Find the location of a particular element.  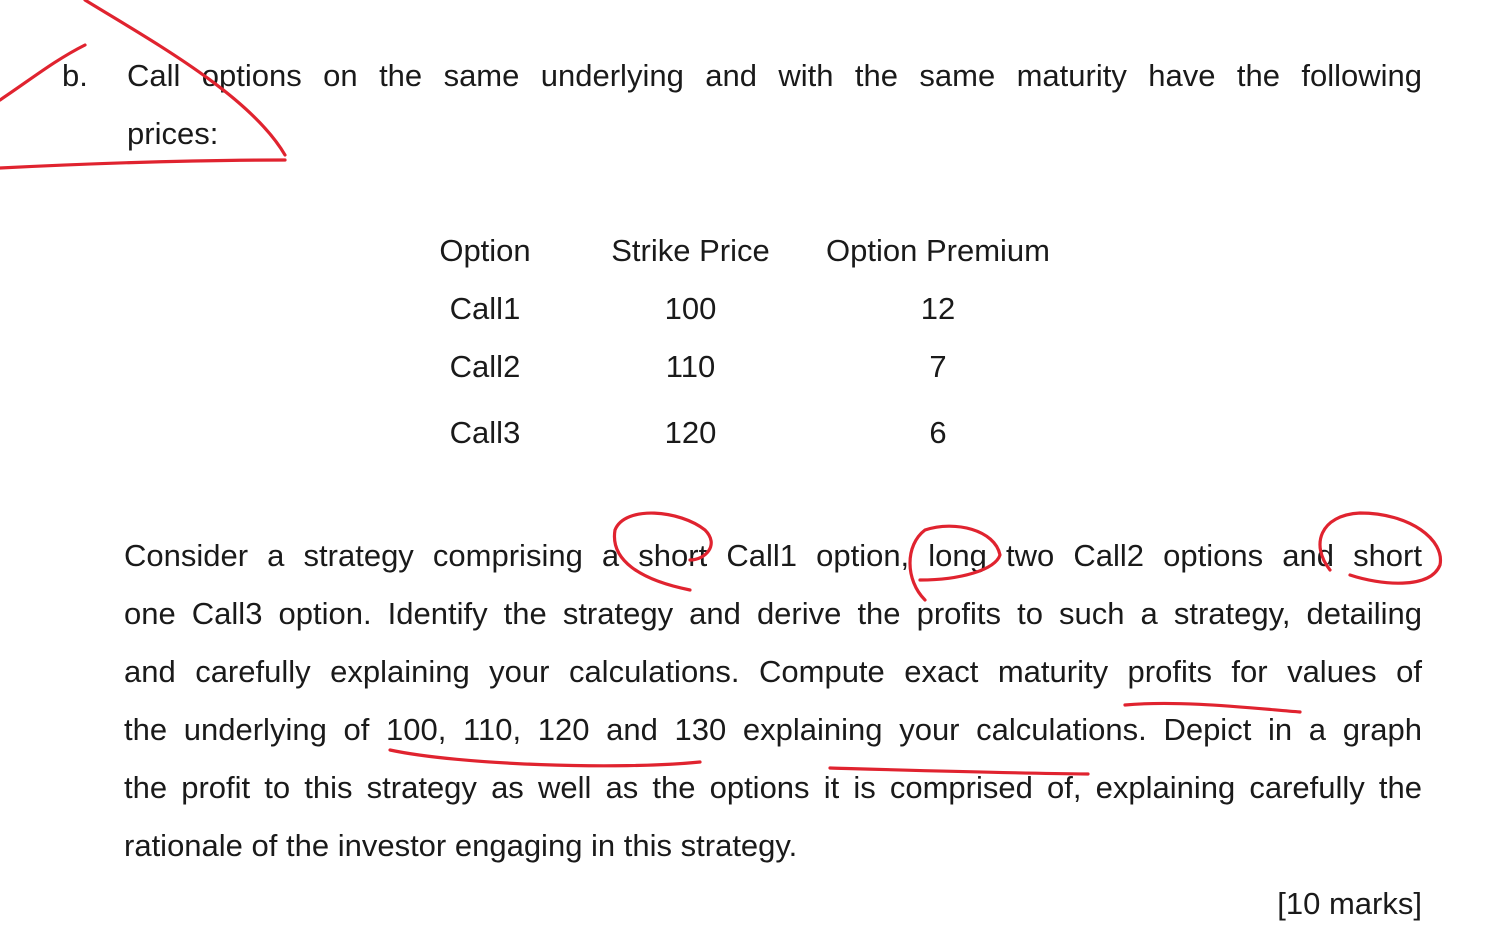

table-cell-strike: 110 is located at coordinates (690, 366).